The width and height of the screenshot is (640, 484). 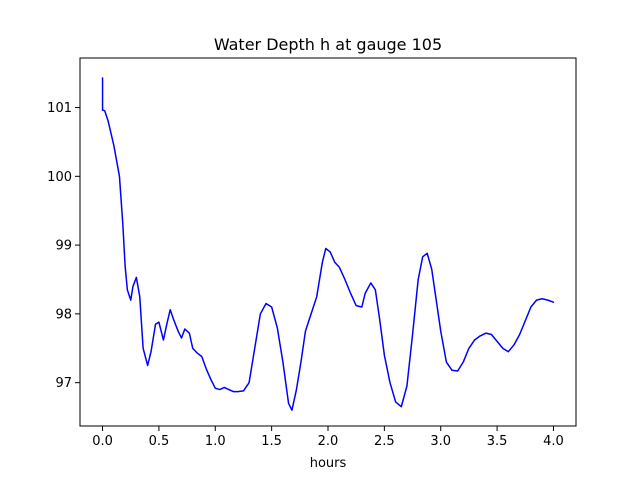 What do you see at coordinates (215, 441) in the screenshot?
I see `x-tick-label: 1.0` at bounding box center [215, 441].